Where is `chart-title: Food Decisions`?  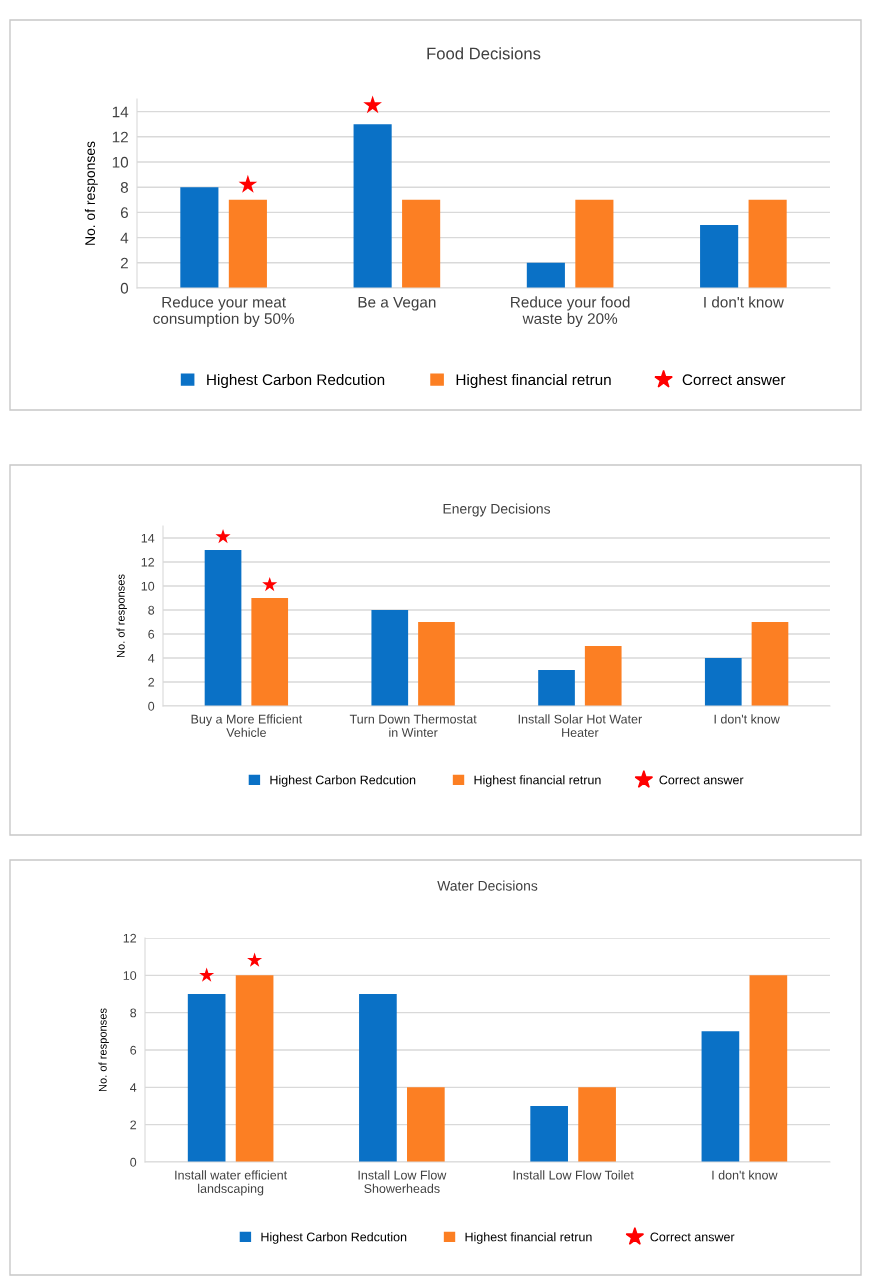
chart-title: Food Decisions is located at coordinates (484, 53).